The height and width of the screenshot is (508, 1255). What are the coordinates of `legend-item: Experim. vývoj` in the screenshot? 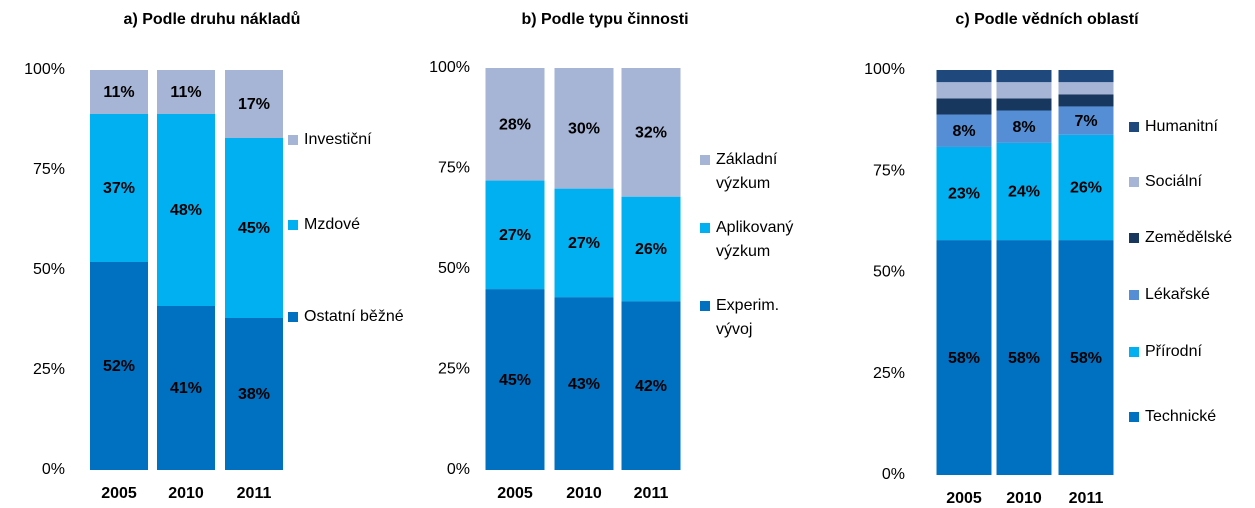 It's located at (758, 318).